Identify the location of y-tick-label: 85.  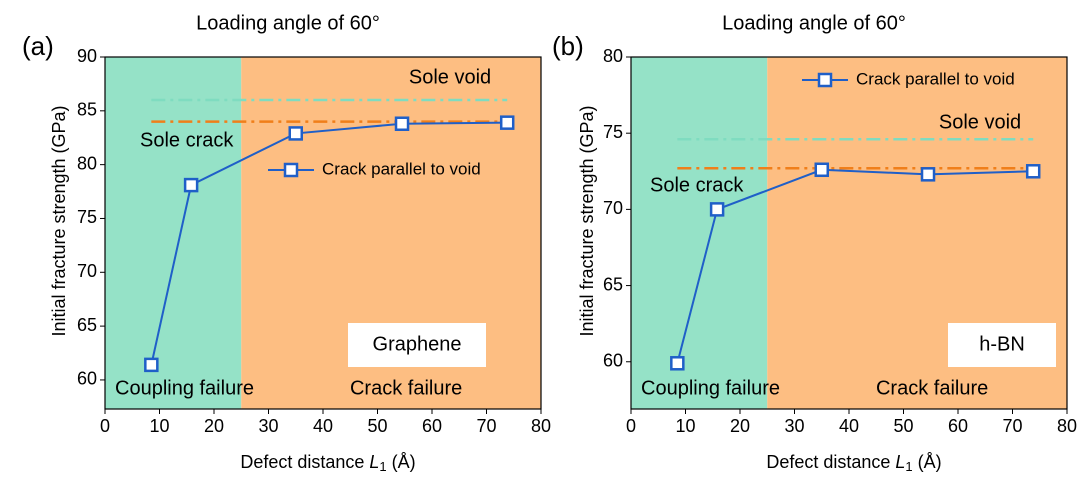
(87, 110).